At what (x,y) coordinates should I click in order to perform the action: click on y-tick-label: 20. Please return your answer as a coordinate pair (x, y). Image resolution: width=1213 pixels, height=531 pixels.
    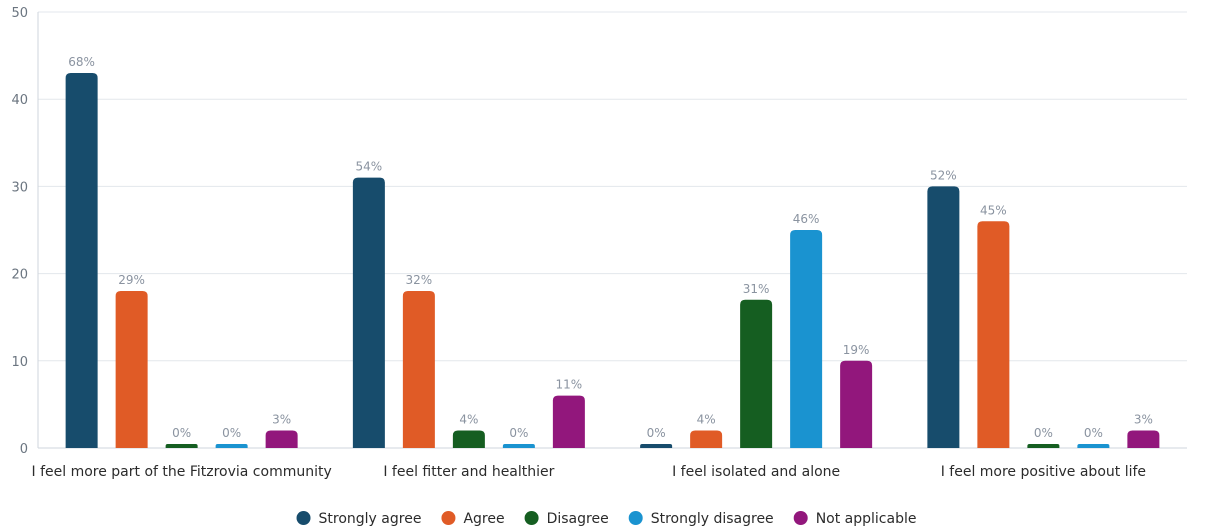
    Looking at the image, I should click on (19, 275).